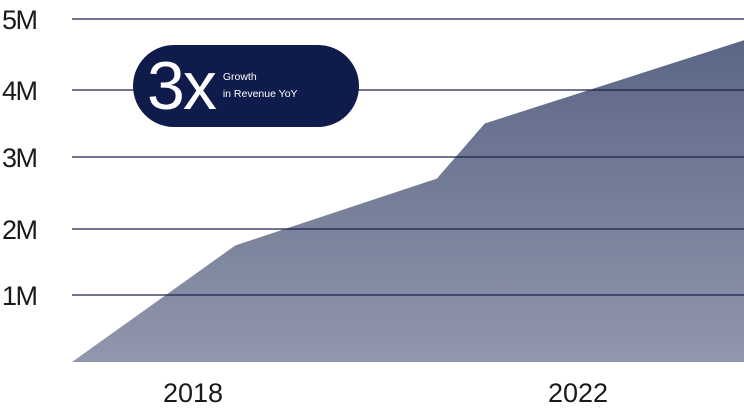 Image resolution: width=744 pixels, height=415 pixels. Describe the element at coordinates (19, 158) in the screenshot. I see `y-tick-label: 3M` at that location.